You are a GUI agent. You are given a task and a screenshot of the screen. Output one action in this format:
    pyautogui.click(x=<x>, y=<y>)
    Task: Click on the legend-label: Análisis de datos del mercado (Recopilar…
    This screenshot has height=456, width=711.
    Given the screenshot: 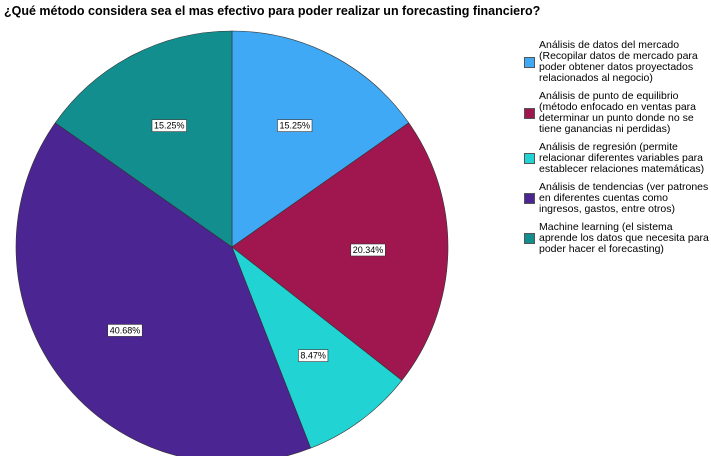 What is the action you would take?
    pyautogui.click(x=618, y=61)
    